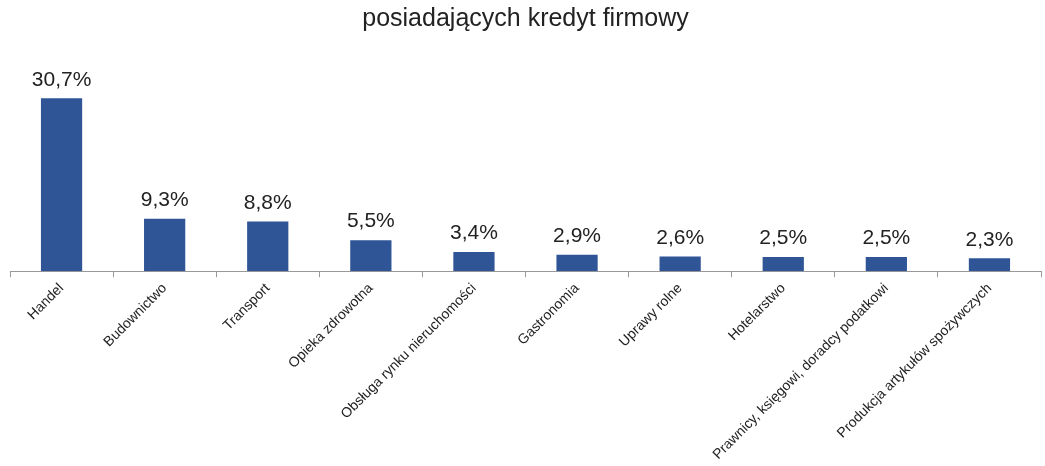  Describe the element at coordinates (370, 220) in the screenshot. I see `data-label: 5,5%` at that location.